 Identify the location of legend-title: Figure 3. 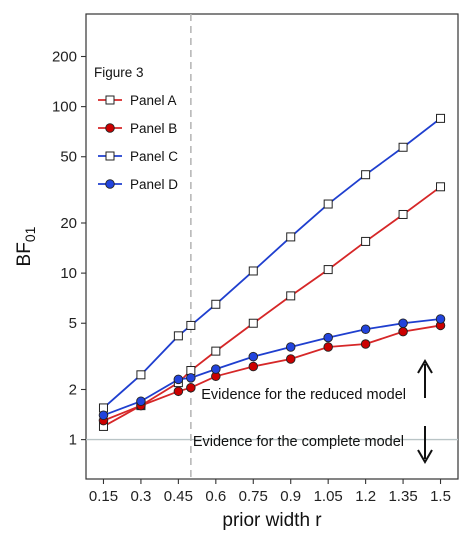
(119, 72).